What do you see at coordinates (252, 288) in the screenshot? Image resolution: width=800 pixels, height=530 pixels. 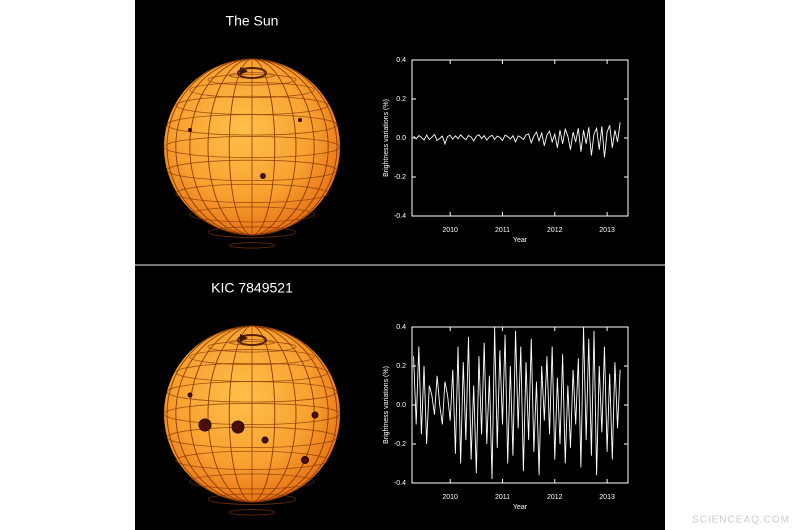 I see `panel-title: KIC 7849521` at bounding box center [252, 288].